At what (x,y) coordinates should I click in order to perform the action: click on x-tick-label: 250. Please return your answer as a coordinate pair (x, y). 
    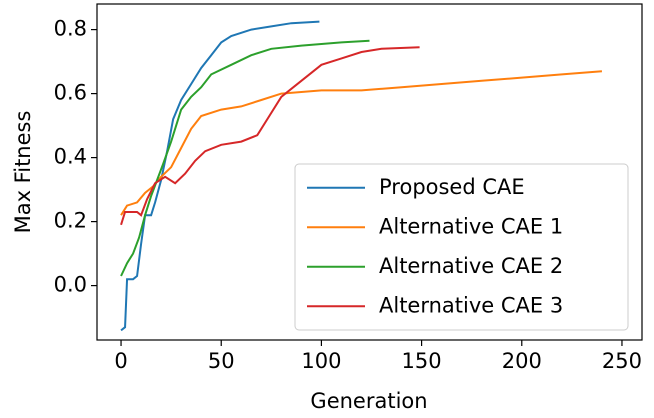
    Looking at the image, I should click on (622, 361).